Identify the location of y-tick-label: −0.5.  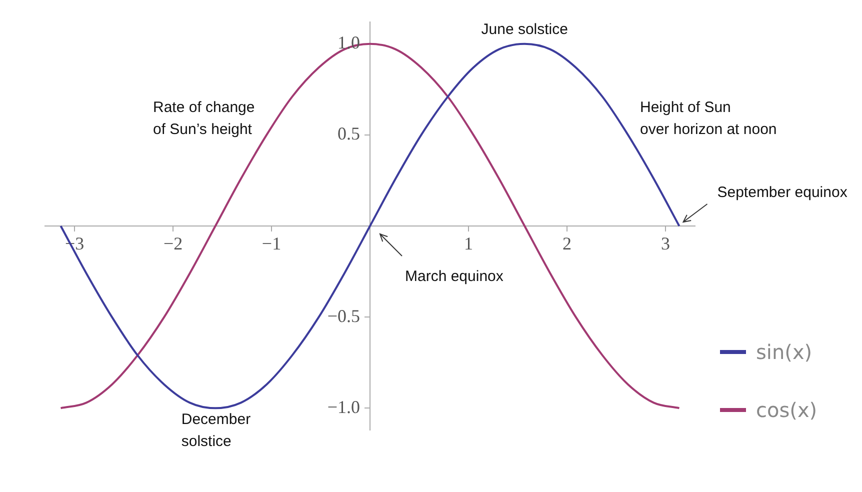
(343, 316).